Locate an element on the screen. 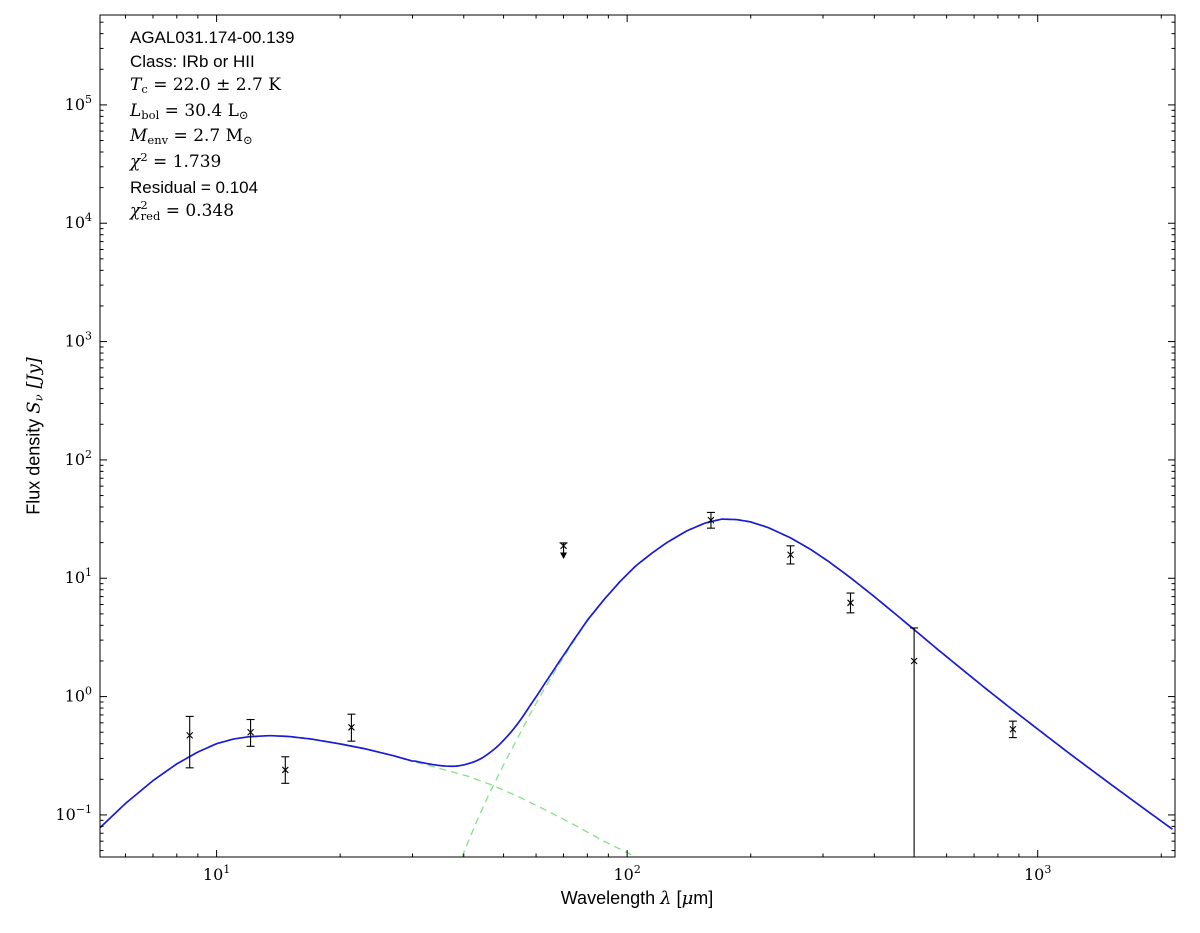 This screenshot has width=1200, height=933. annotation-chi2red: χ2red = 0.348 is located at coordinates (212, 211).